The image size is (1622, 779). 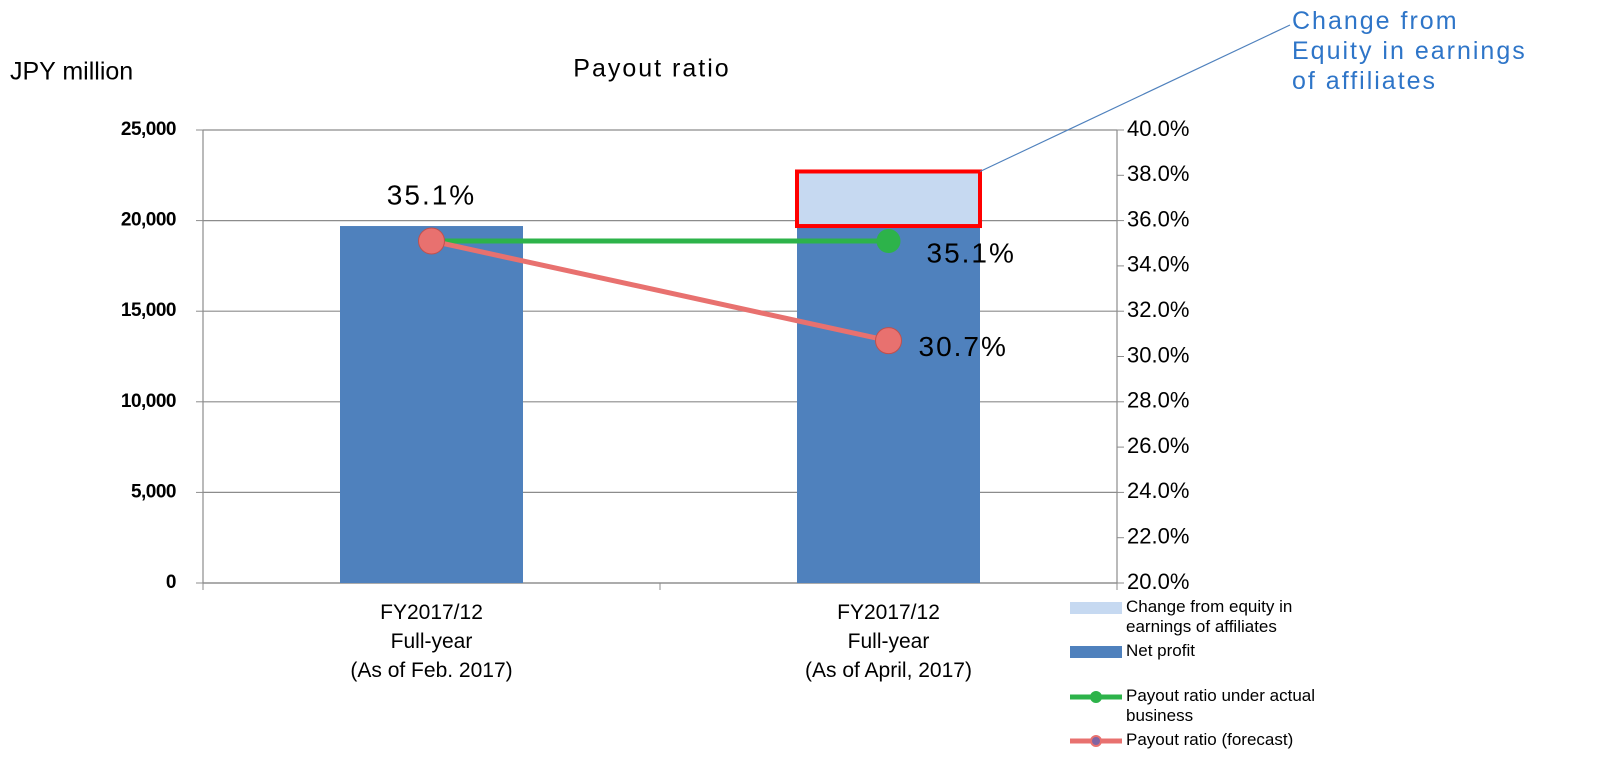 I want to click on legend-label: Payout ratio (forecast), so click(x=1209, y=739).